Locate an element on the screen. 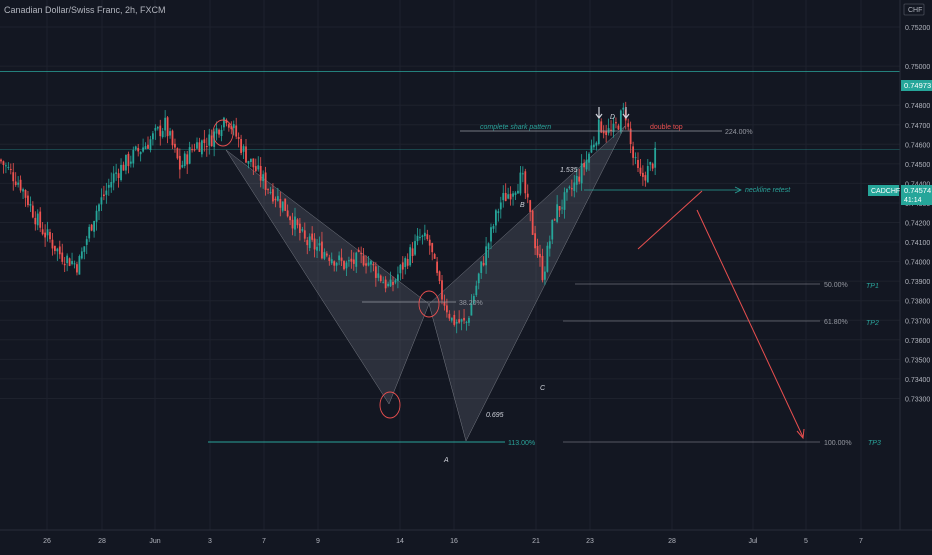  point-d-label: D is located at coordinates (612, 117).